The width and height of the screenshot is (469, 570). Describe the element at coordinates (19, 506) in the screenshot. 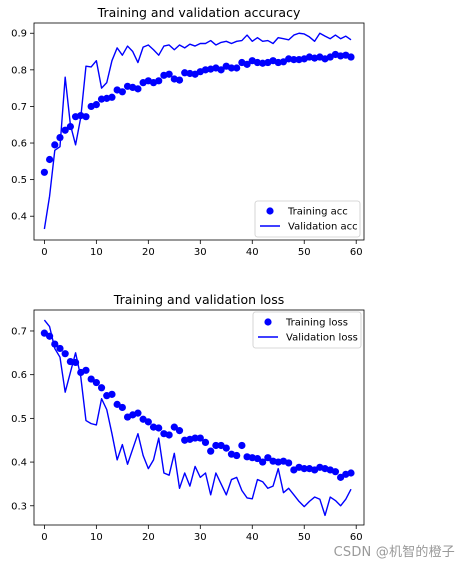

I see `y-tick-label: 0.3` at that location.